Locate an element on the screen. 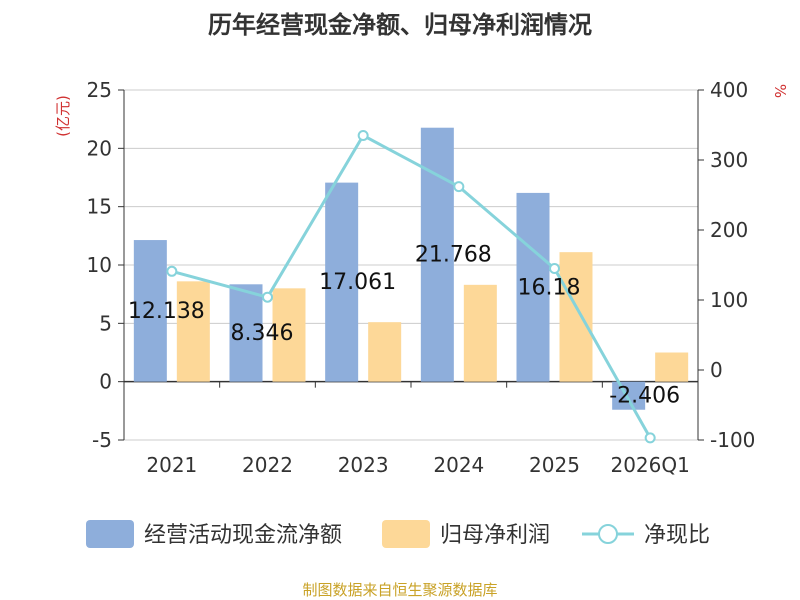 Image resolution: width=800 pixels, height=600 pixels. cash-flow-data-label: 21.768 is located at coordinates (453, 255).